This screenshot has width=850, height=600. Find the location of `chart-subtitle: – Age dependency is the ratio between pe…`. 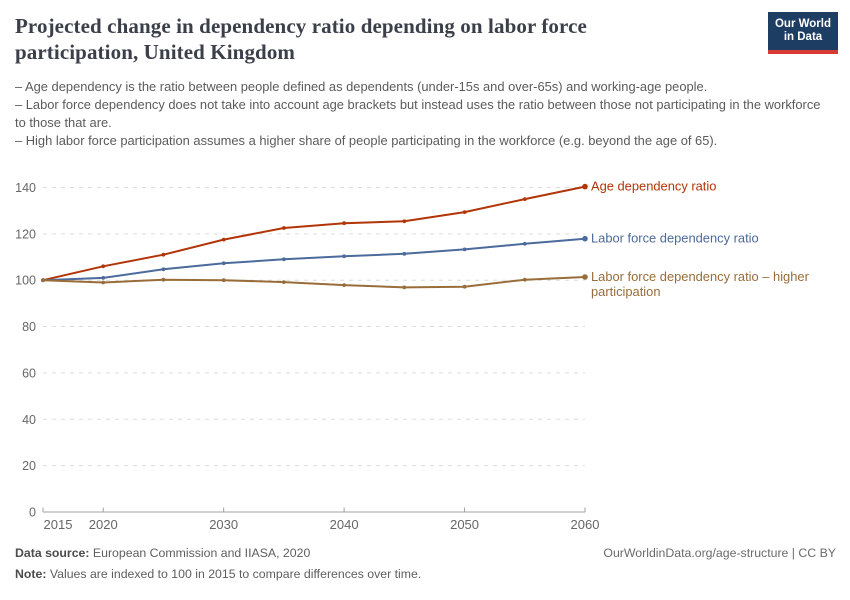

chart-subtitle: – Age dependency is the ratio between pe… is located at coordinates (421, 114).